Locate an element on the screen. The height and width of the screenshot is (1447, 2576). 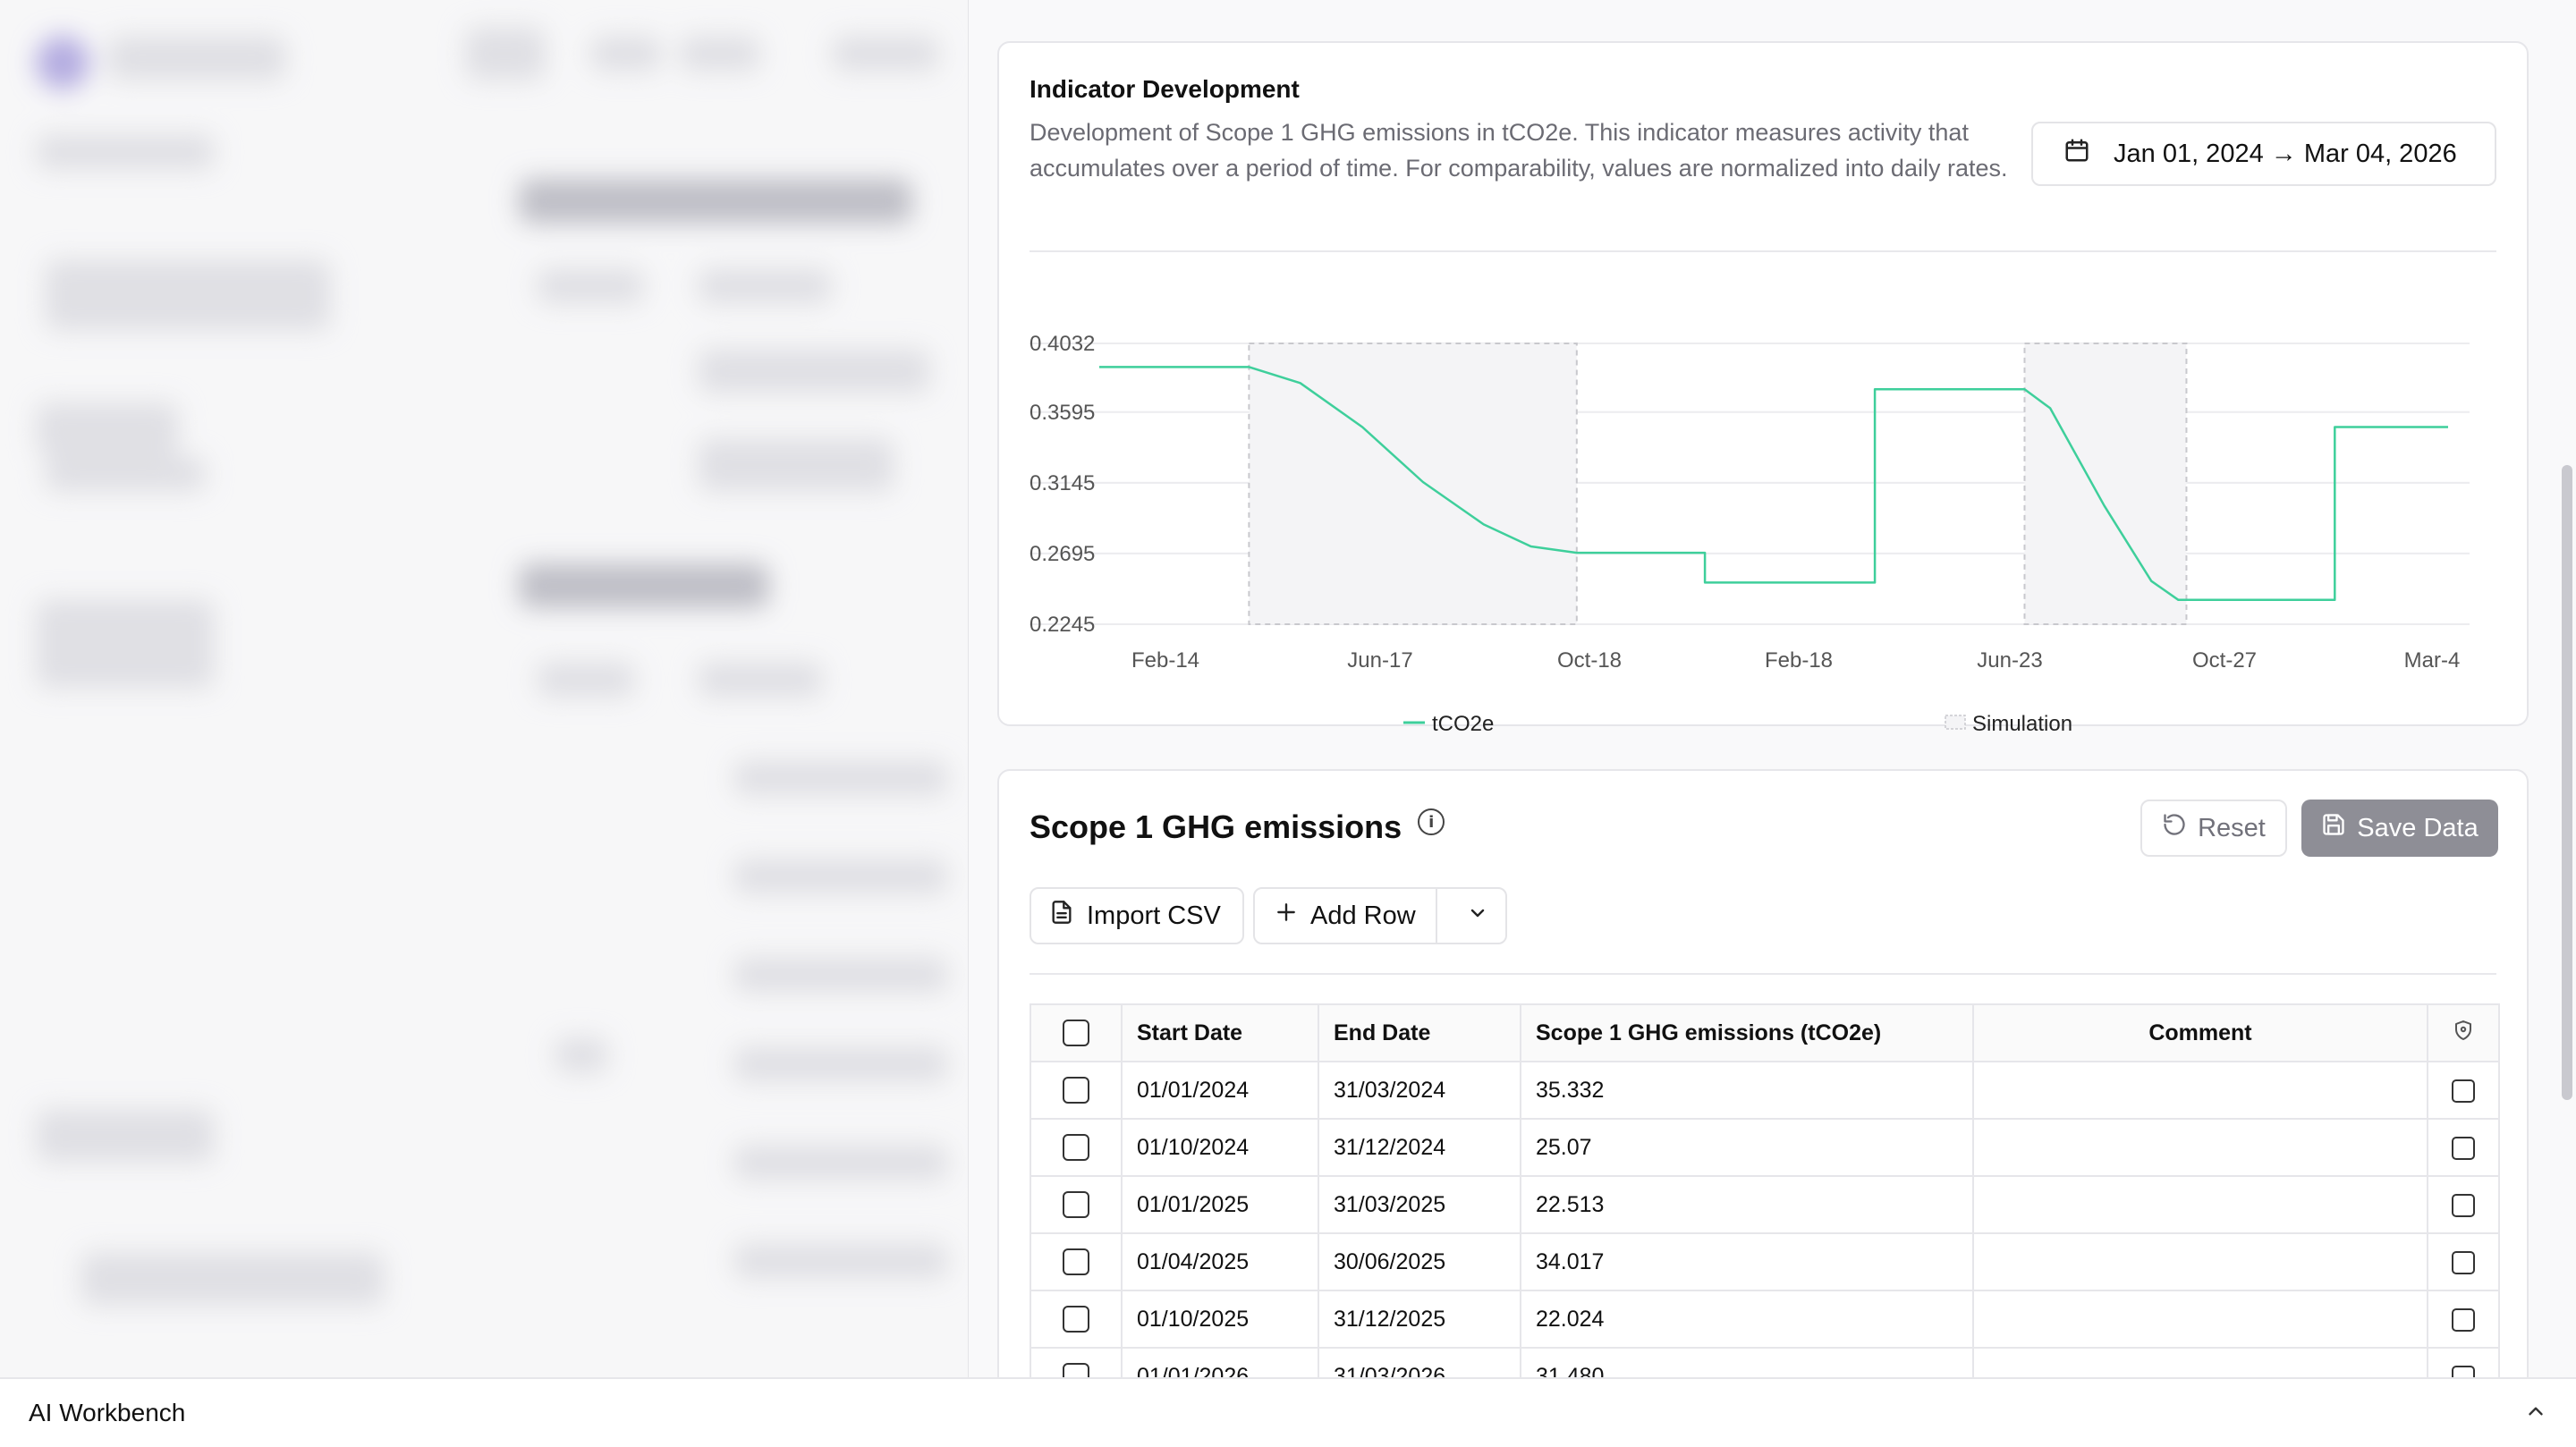
end-date-cell: 31/03/2026 is located at coordinates (1419, 1362).